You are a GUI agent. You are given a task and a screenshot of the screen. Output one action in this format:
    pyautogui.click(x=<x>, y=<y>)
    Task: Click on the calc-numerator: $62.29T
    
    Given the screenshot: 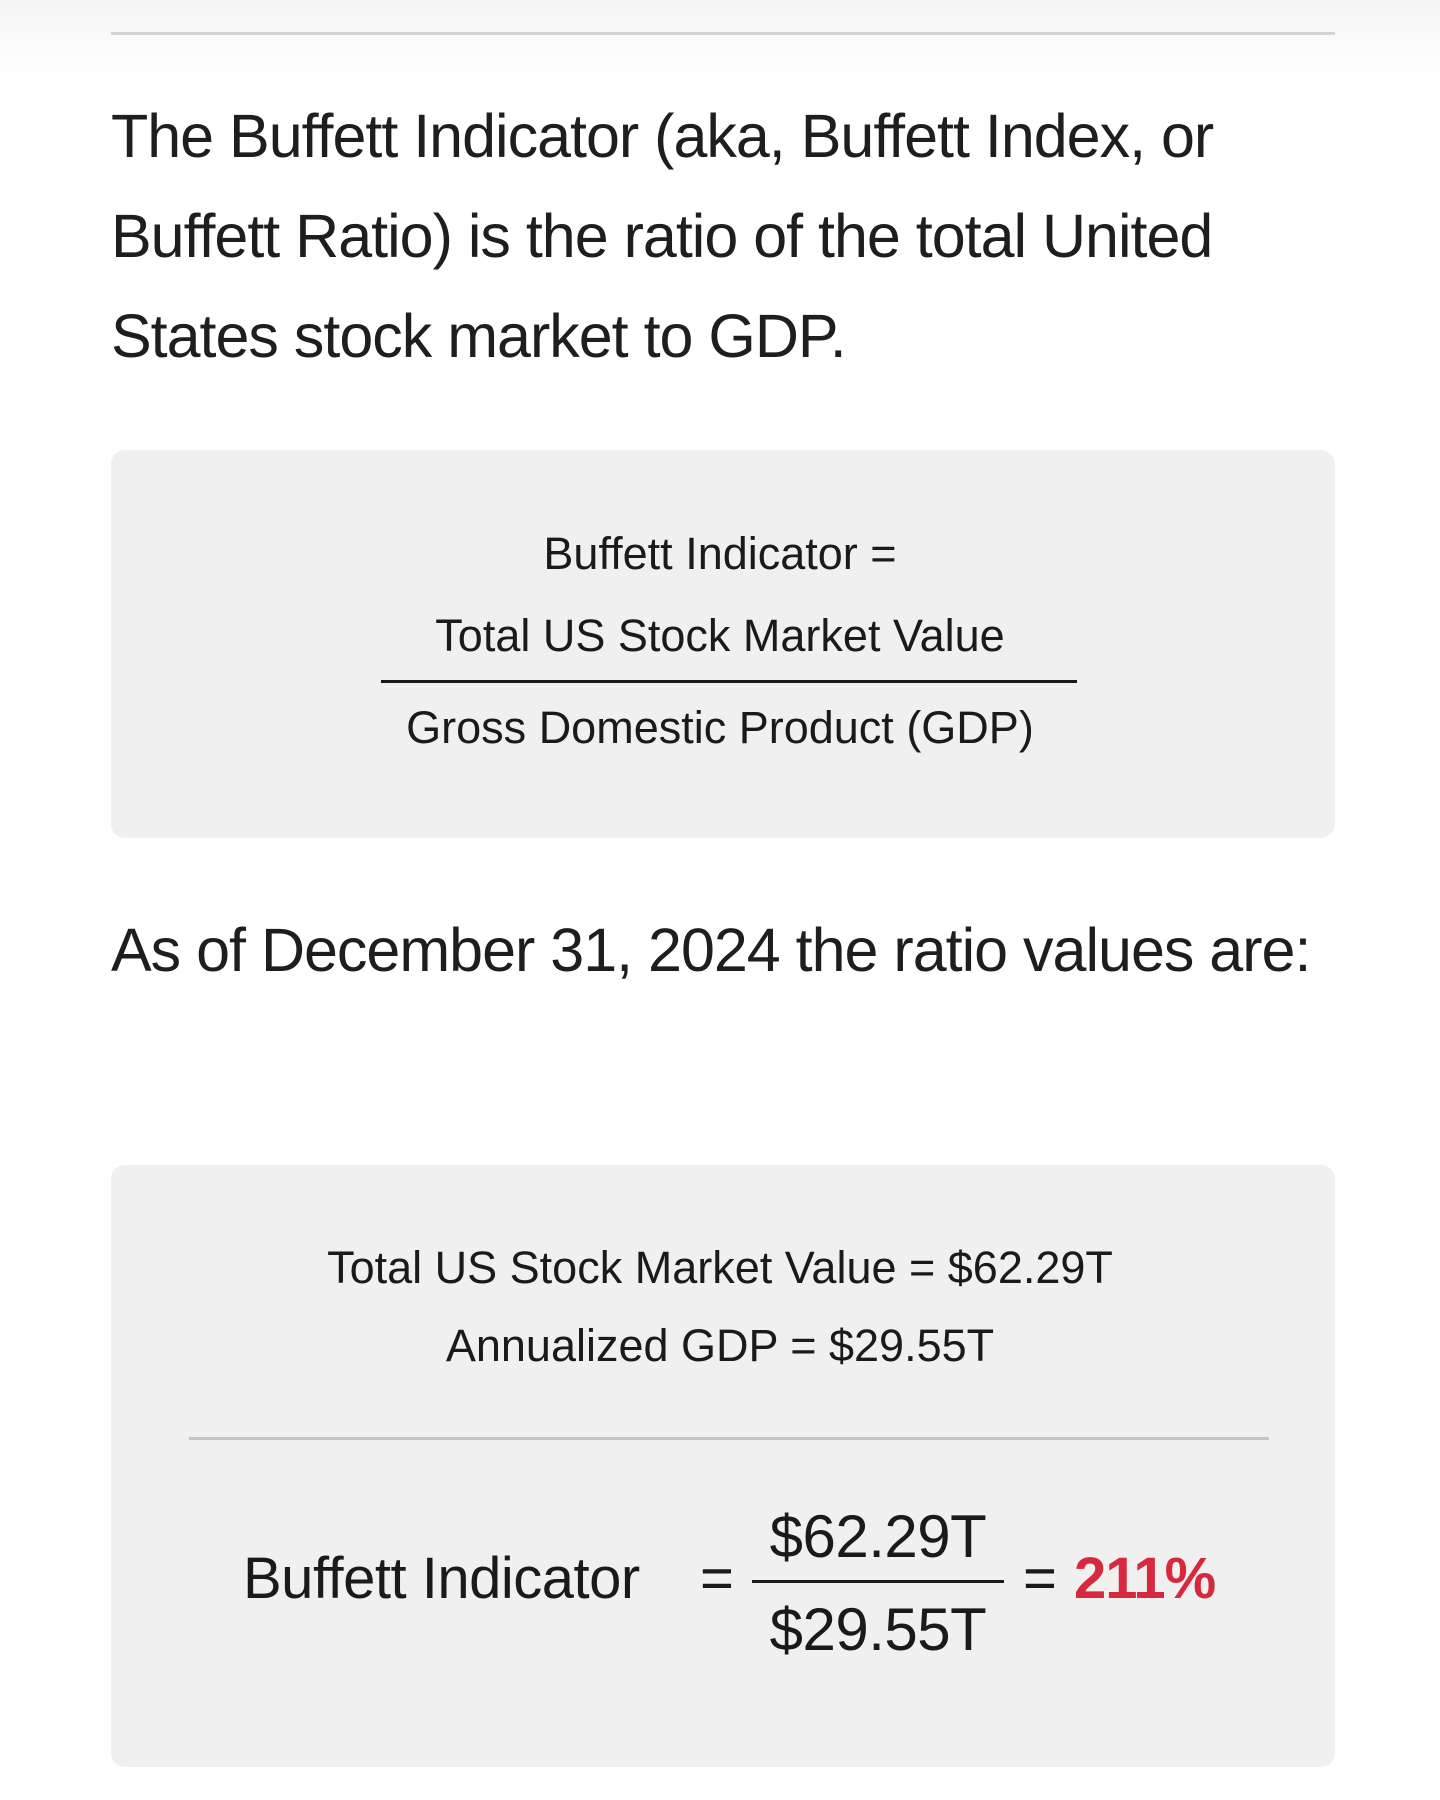 What is the action you would take?
    pyautogui.click(x=878, y=1536)
    